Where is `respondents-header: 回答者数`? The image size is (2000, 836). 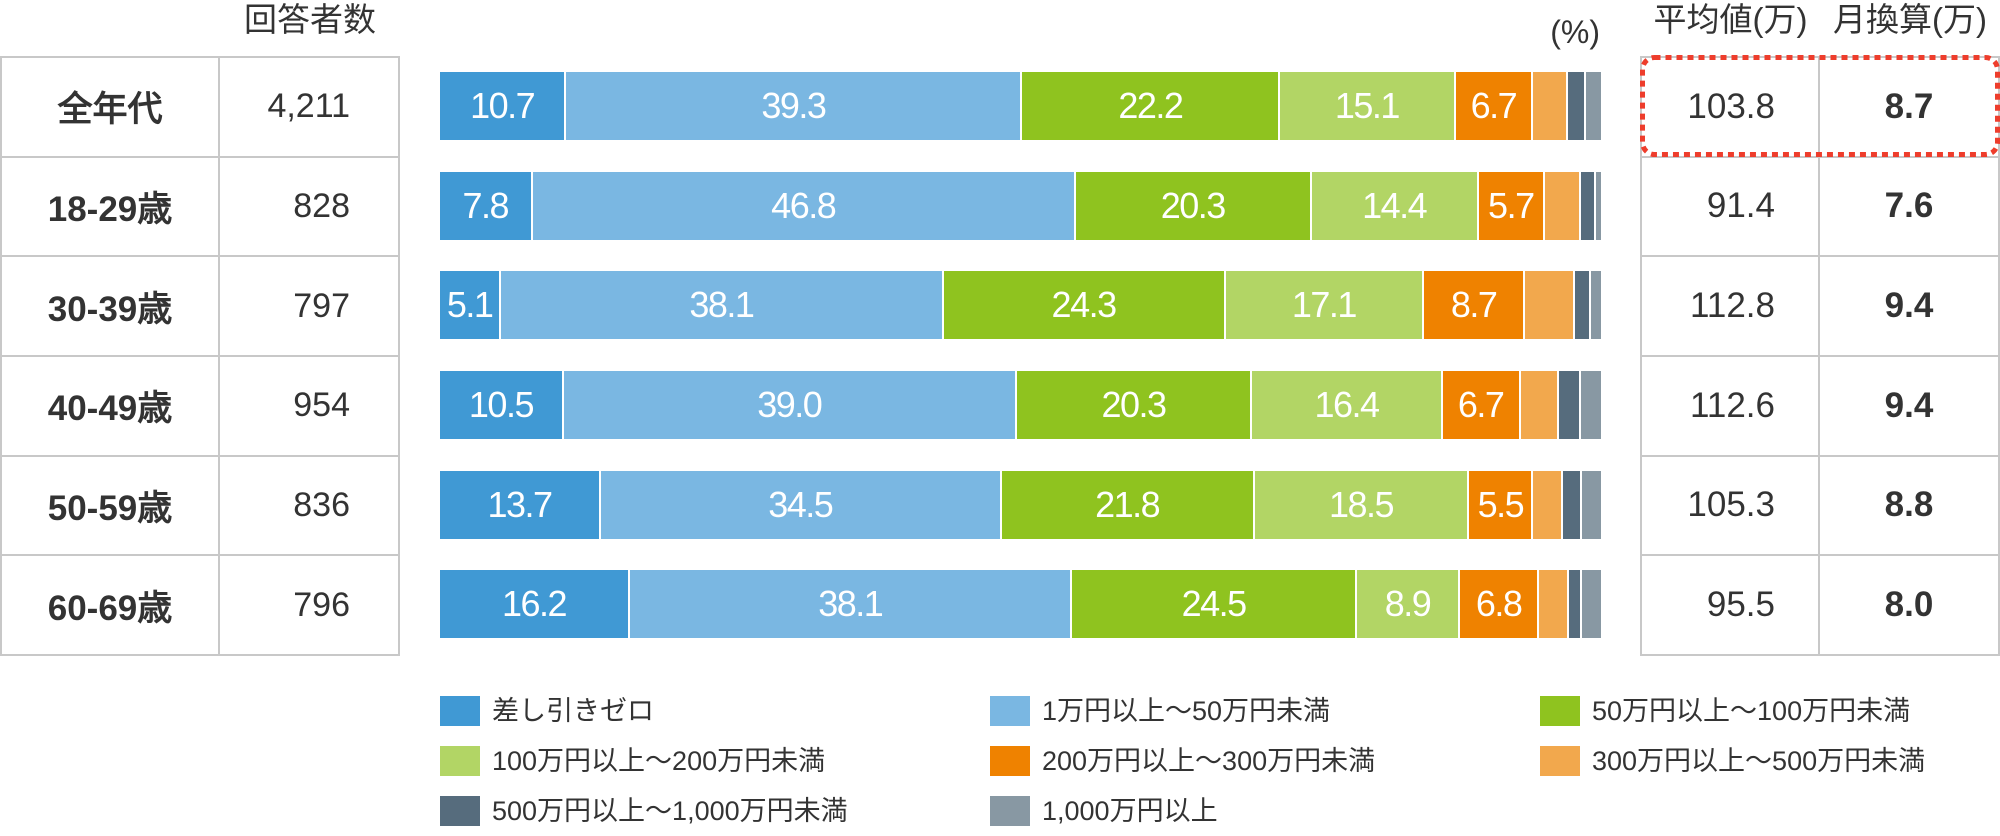 respondents-header: 回答者数 is located at coordinates (310, 19).